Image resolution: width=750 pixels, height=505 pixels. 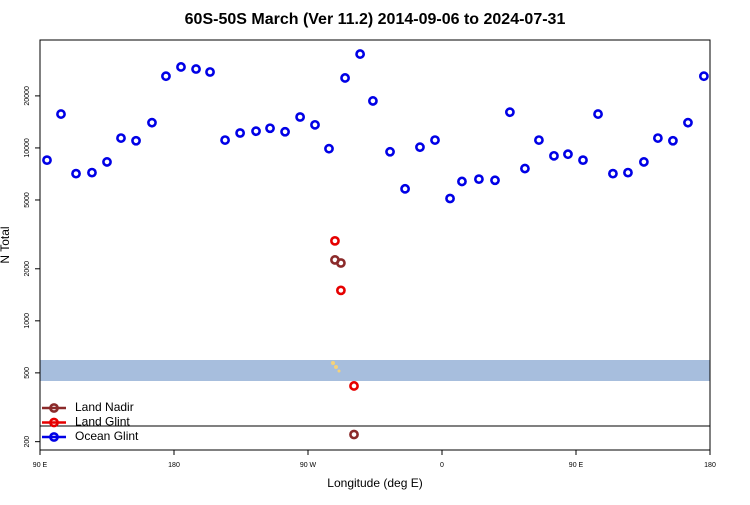 I want to click on x-tick-label: 0, so click(x=442, y=465).